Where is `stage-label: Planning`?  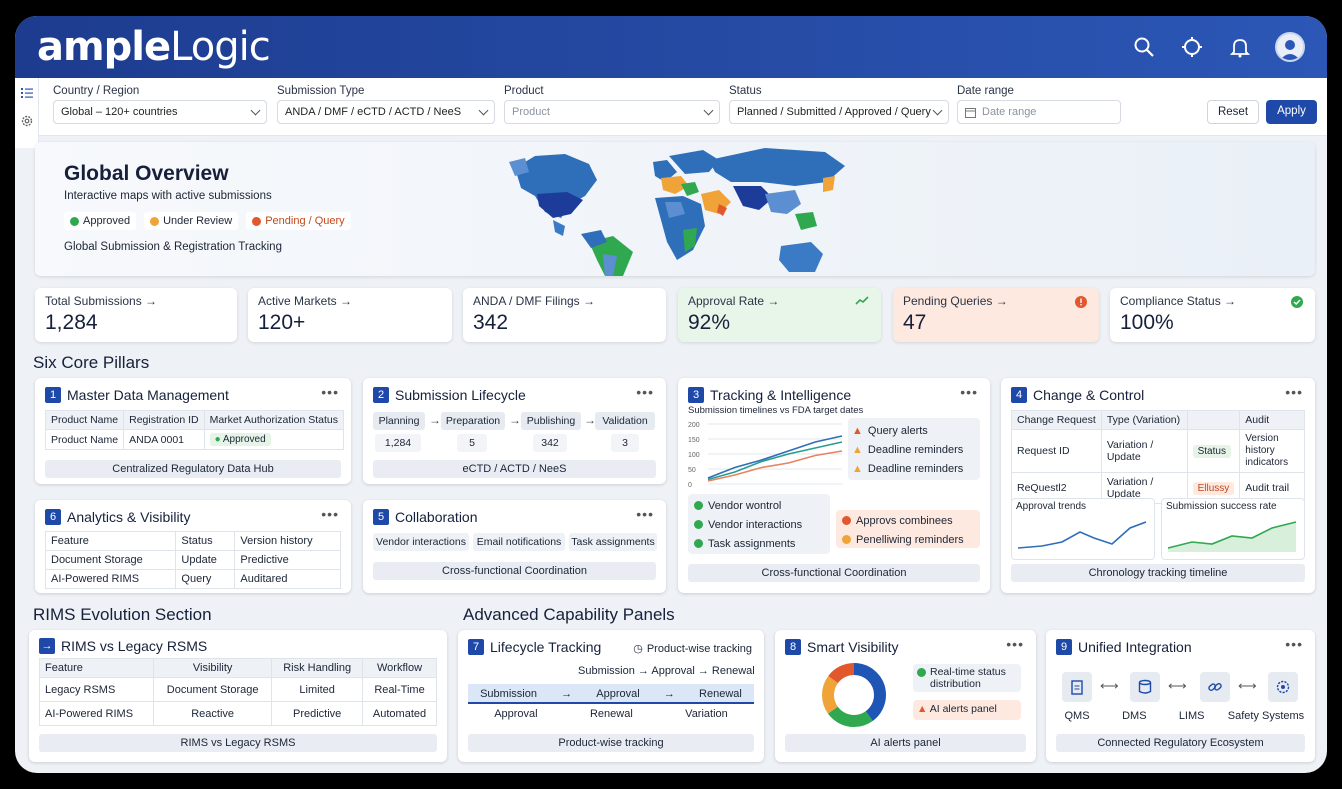 stage-label: Planning is located at coordinates (399, 421).